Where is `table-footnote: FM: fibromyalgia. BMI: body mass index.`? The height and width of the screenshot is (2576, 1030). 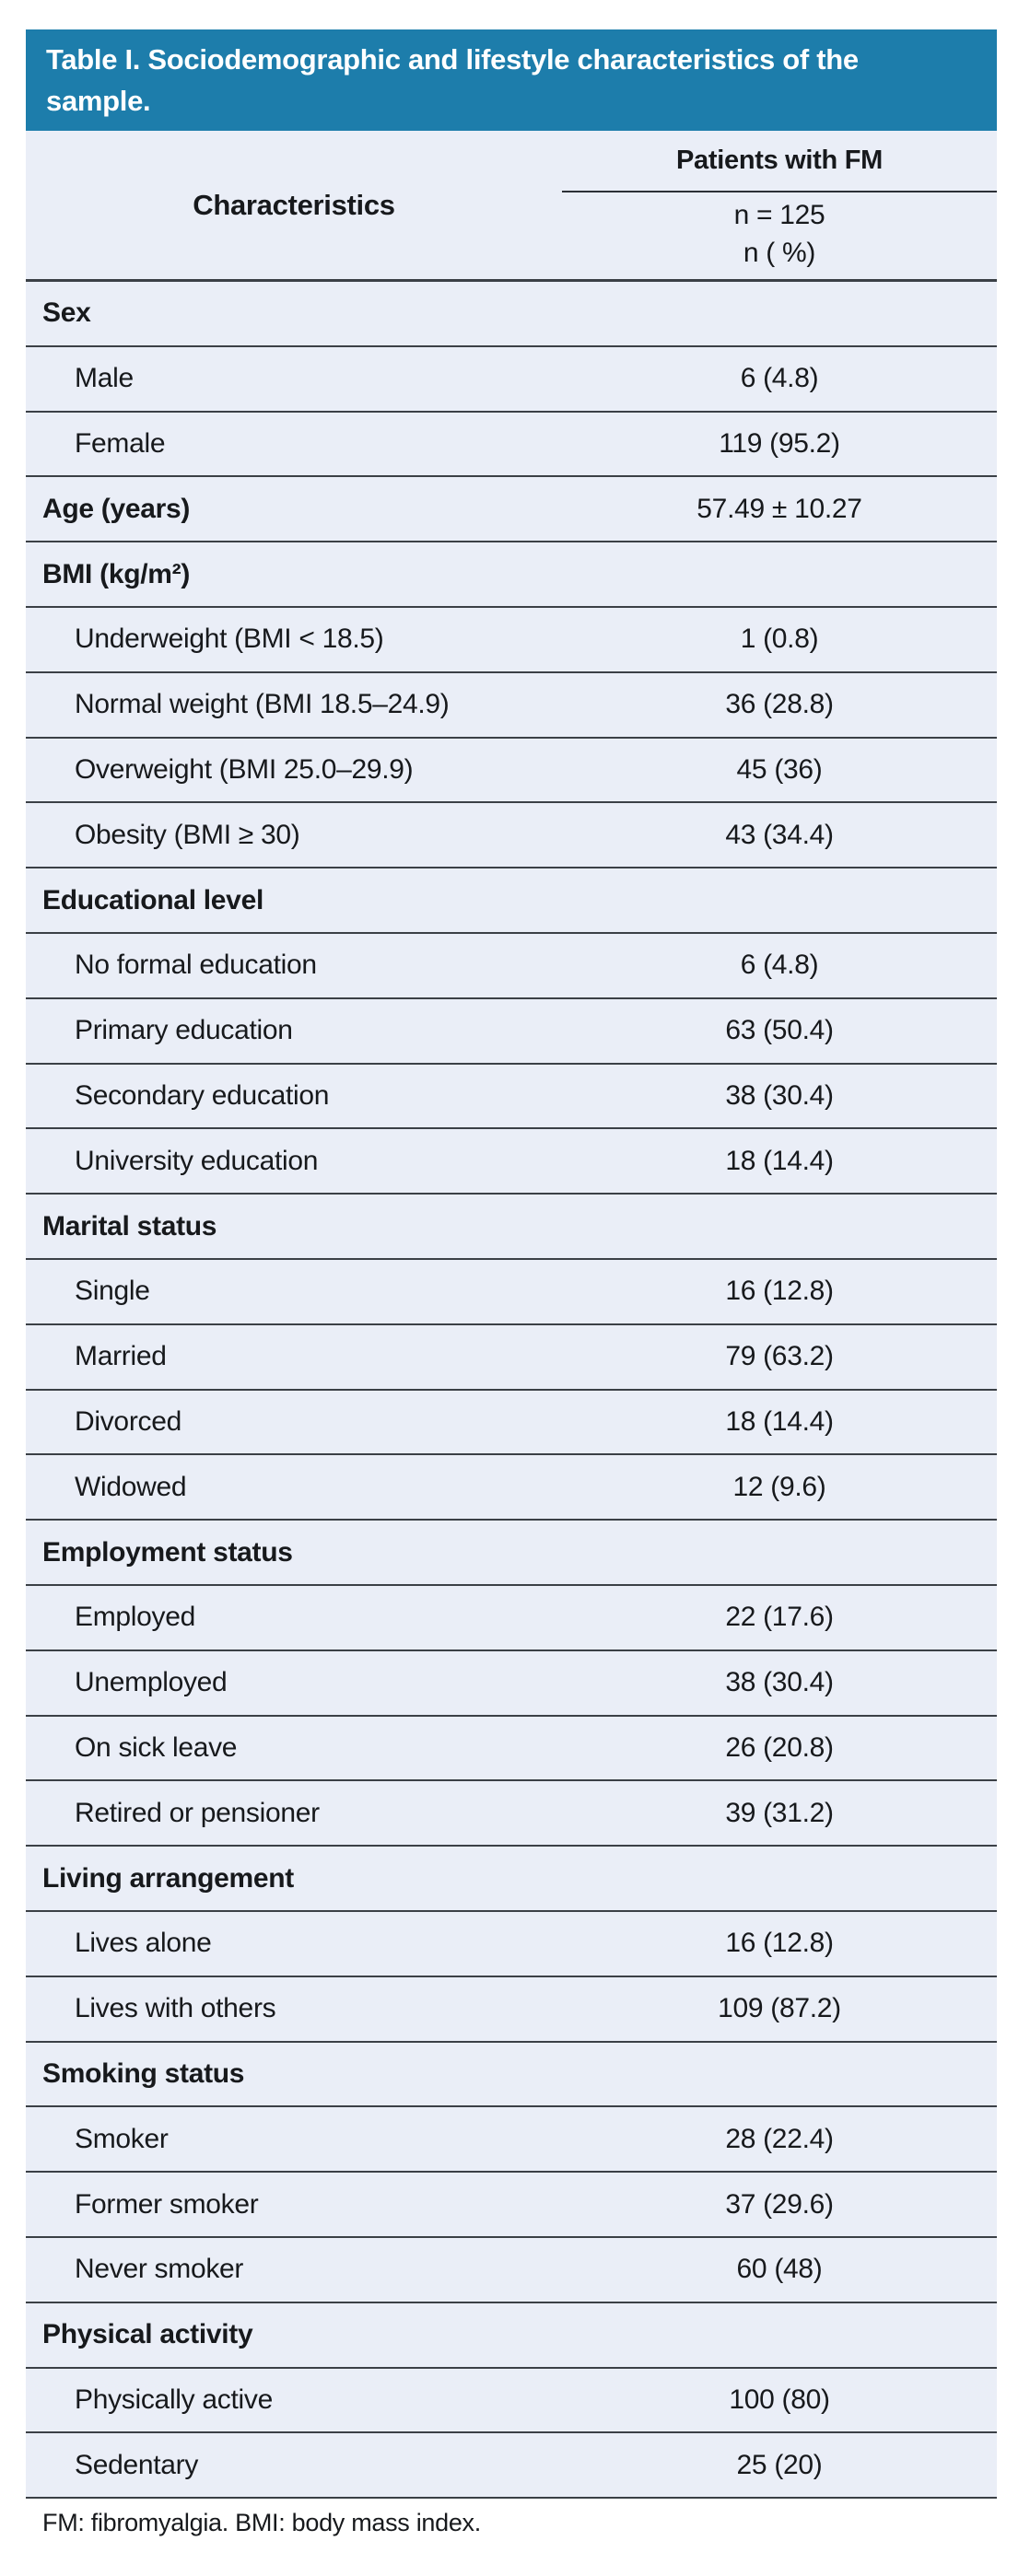
table-footnote: FM: fibromyalgia. BMI: body mass index. is located at coordinates (262, 2522).